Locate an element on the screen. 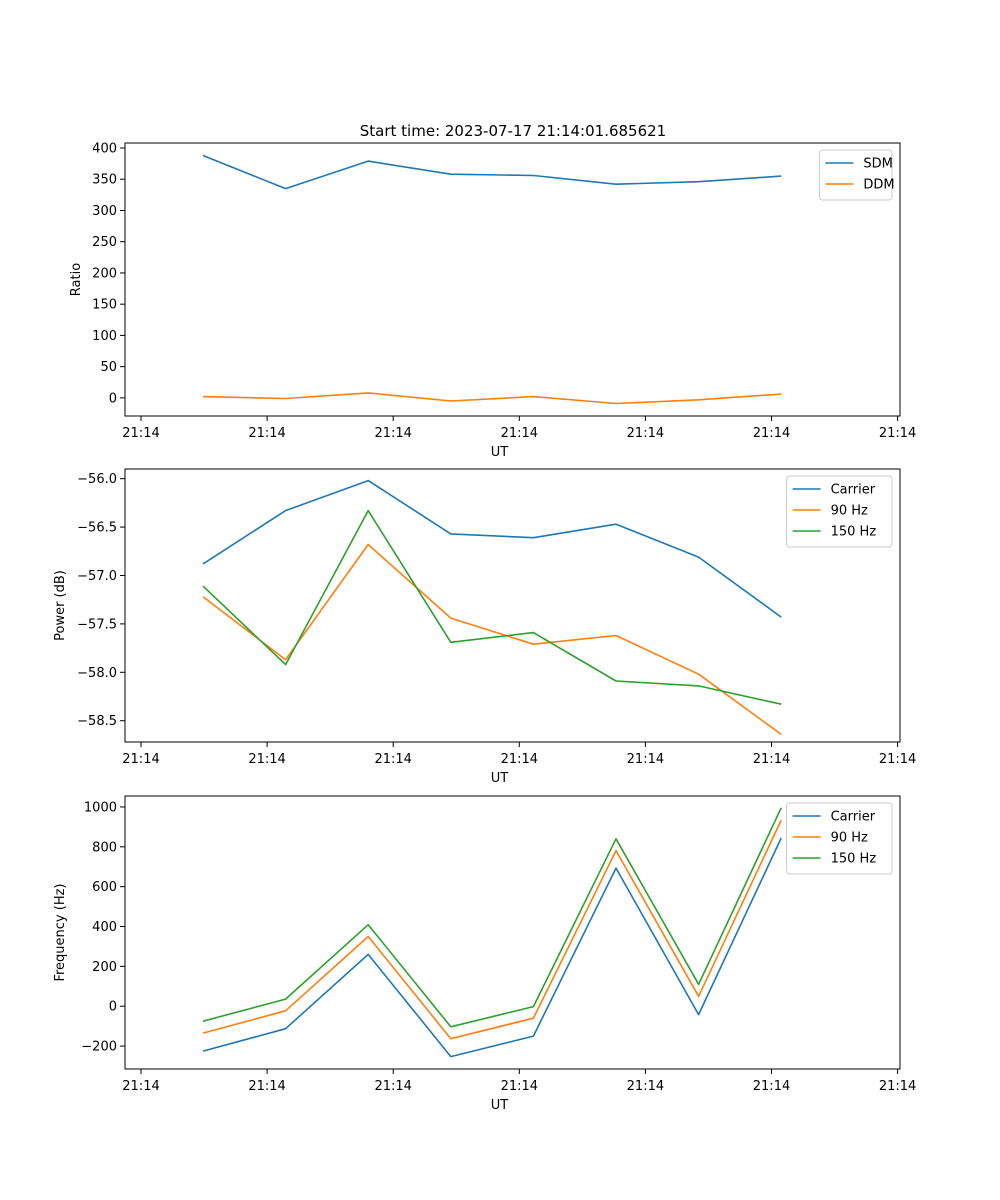 The image size is (1000, 1200). y-tick-label: −57.0 is located at coordinates (97, 576).